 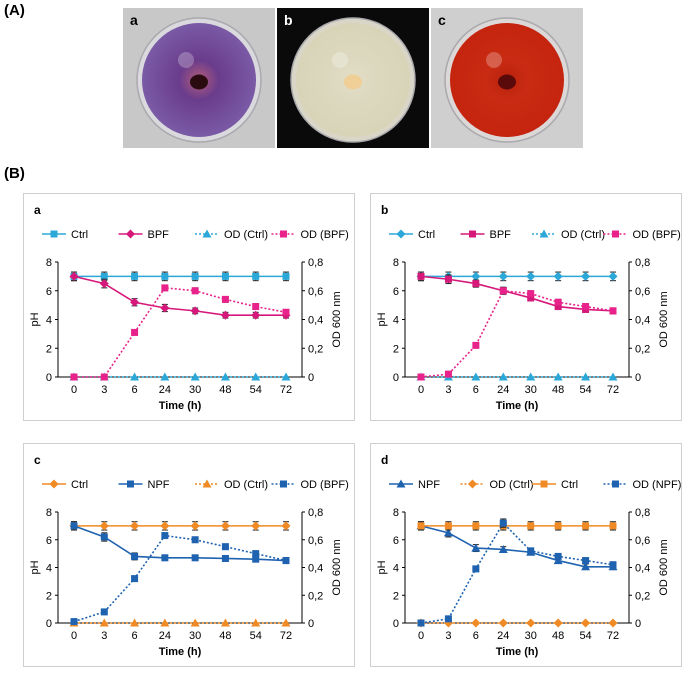 What do you see at coordinates (507, 78) in the screenshot?
I see `petri-plate-c: c` at bounding box center [507, 78].